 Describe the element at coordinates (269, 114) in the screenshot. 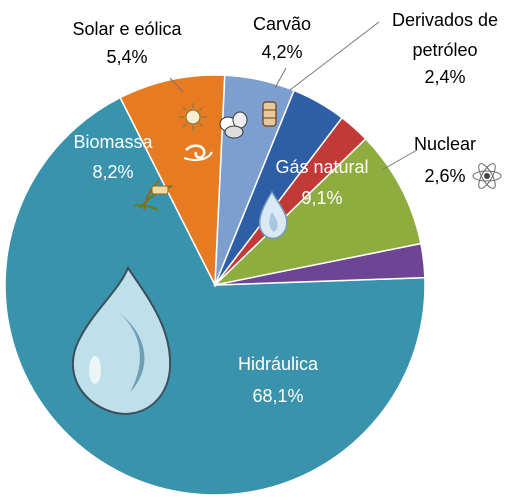

I see `oil-barrel-icon` at that location.